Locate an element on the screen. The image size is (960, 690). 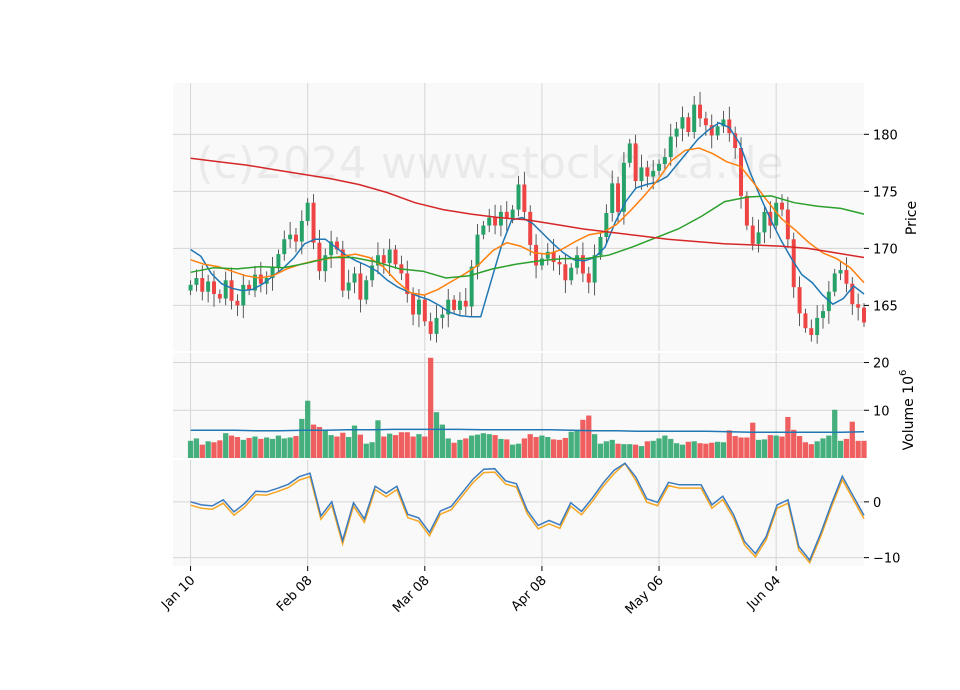
y-tick-label: 10 is located at coordinates (881, 411).